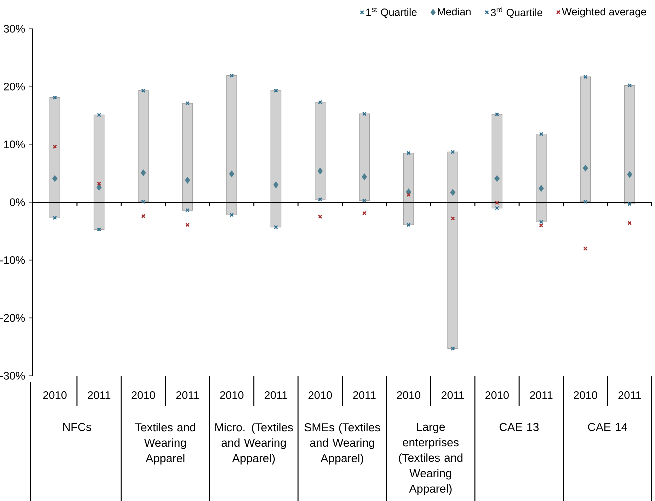 This screenshot has height=501, width=655. Describe the element at coordinates (165, 444) in the screenshot. I see `text: Textiles and Wearing Apparel` at that location.